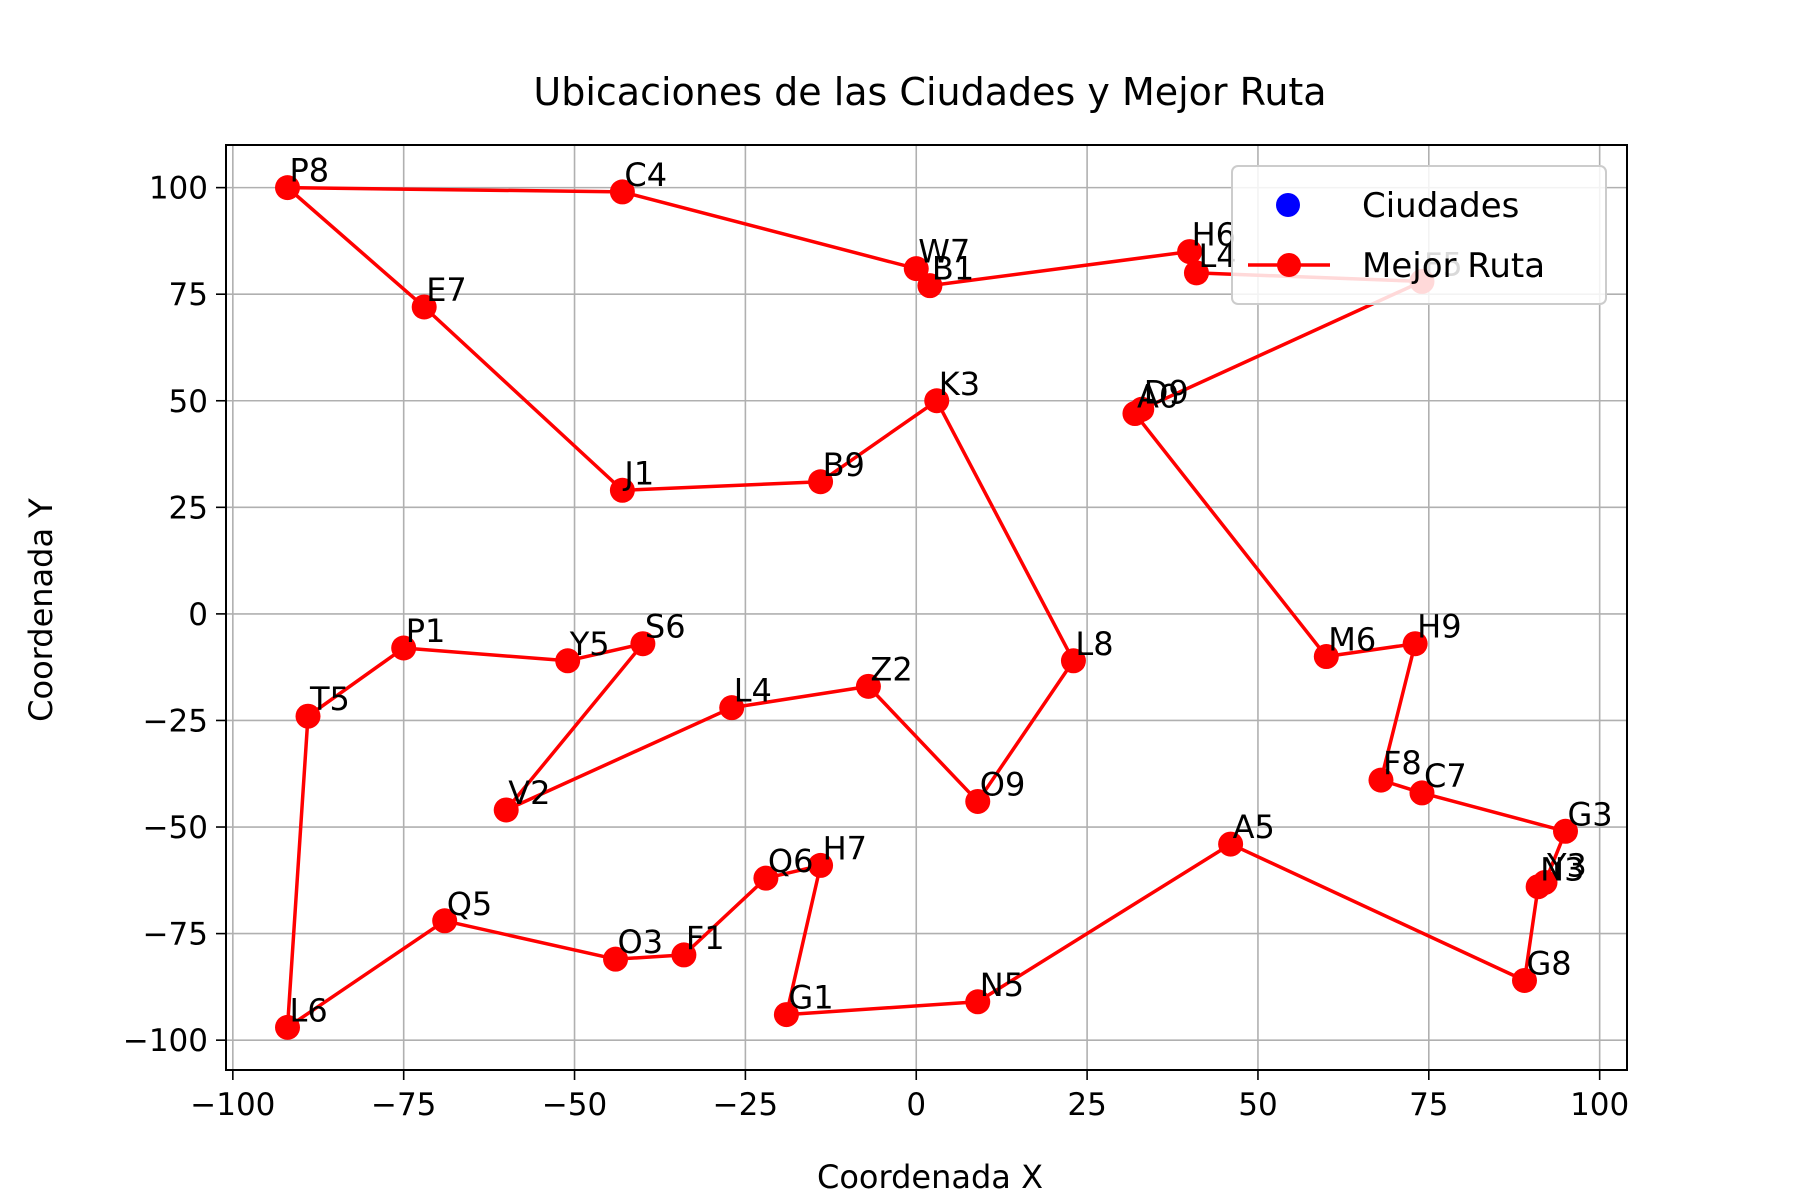 The width and height of the screenshot is (1800, 1200). What do you see at coordinates (470, 904) in the screenshot?
I see `city-label-24: Q5` at bounding box center [470, 904].